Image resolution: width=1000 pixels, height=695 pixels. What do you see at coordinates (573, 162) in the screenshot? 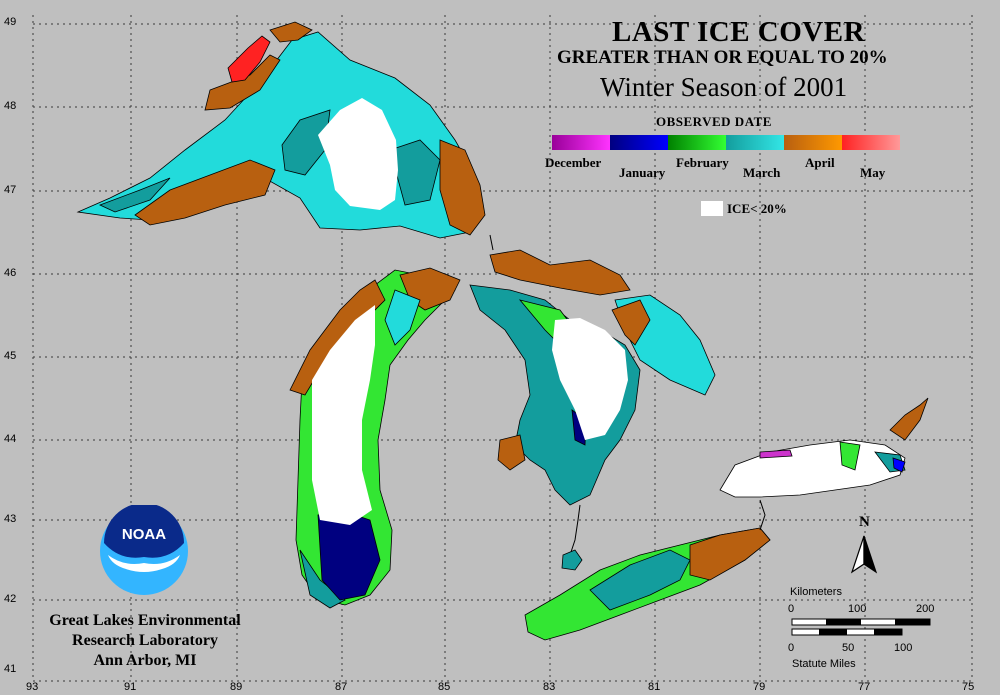
I see `legend-month-december: December` at bounding box center [573, 162].